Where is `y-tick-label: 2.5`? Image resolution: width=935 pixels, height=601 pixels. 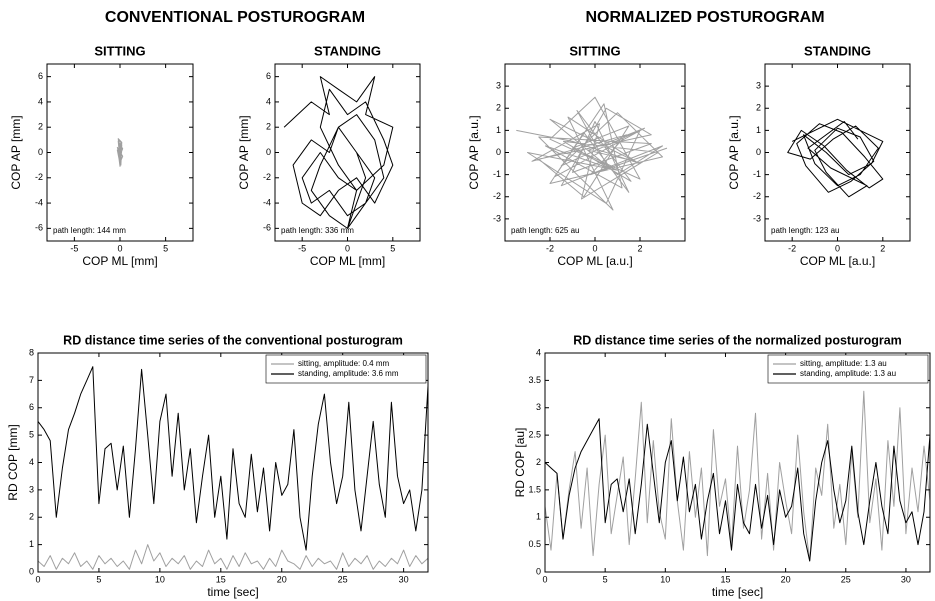
y-tick-label: 2.5 is located at coordinates (534, 435).